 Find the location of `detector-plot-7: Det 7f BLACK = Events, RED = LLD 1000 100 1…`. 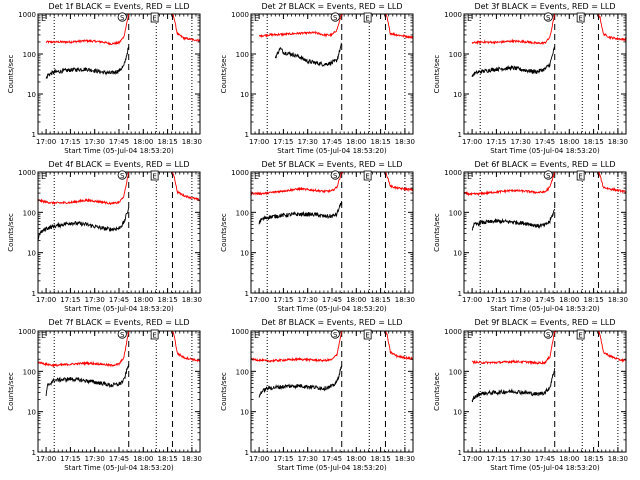

detector-plot-7: Det 7f BLACK = Events, RED = LLD 1000 100 1… is located at coordinates (104, 395).